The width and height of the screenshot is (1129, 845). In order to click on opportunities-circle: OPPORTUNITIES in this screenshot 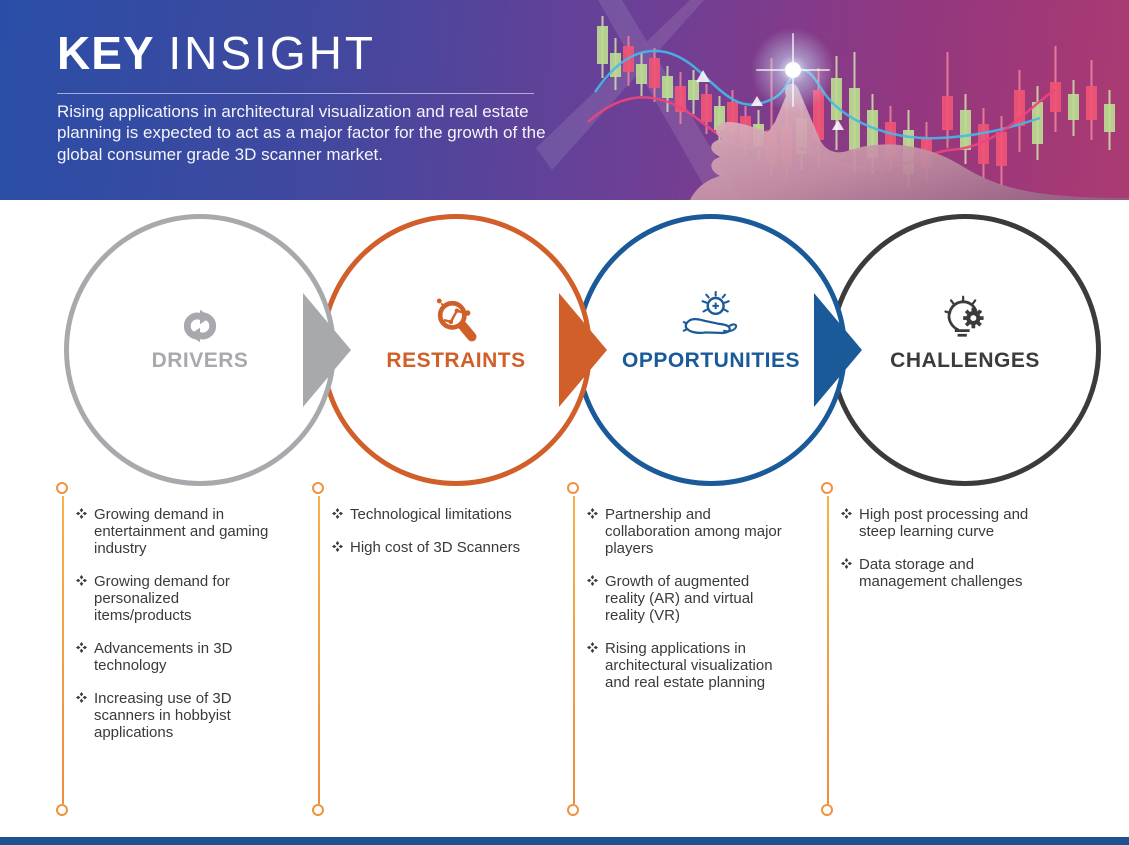, I will do `click(711, 350)`.